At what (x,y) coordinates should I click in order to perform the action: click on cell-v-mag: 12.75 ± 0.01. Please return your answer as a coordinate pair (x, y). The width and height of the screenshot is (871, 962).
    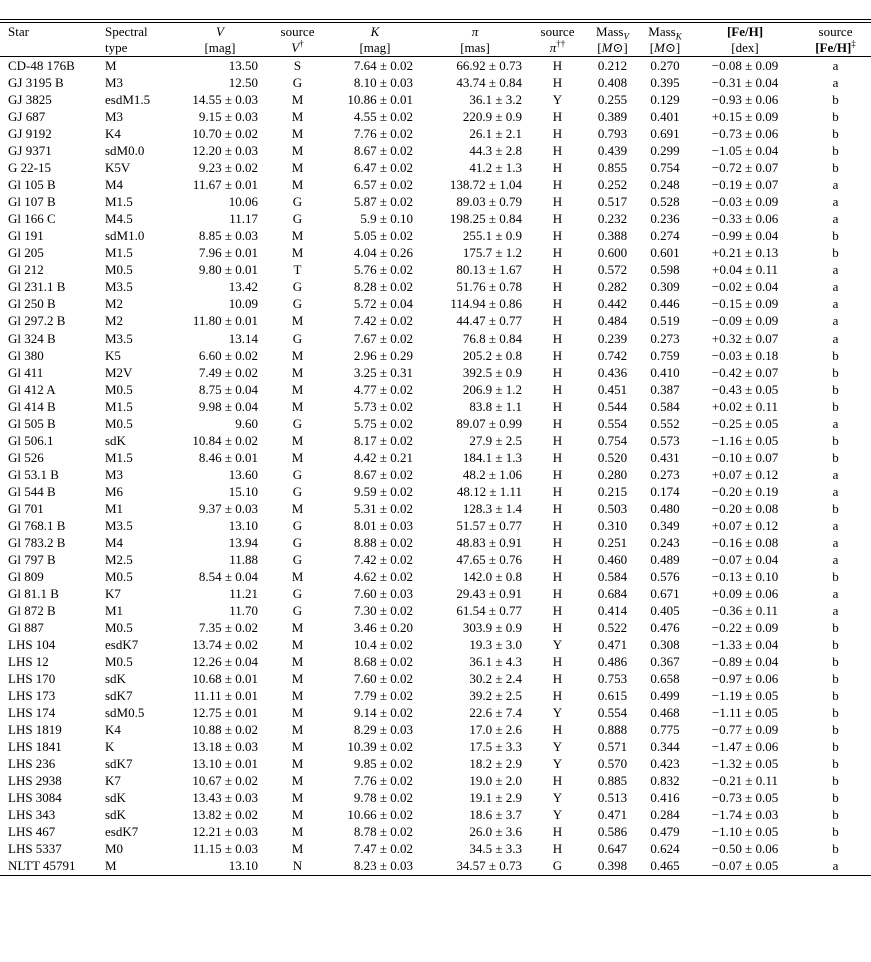
    Looking at the image, I should click on (225, 713).